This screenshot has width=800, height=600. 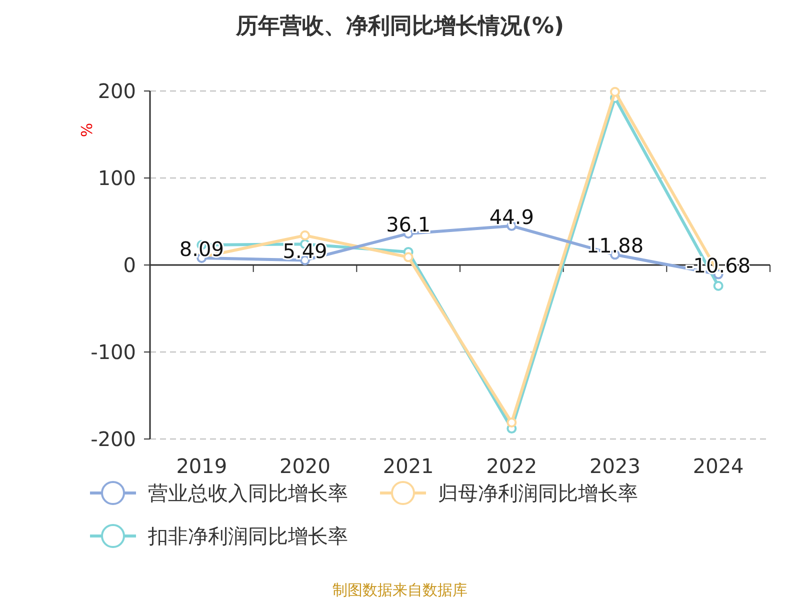 What do you see at coordinates (87, 130) in the screenshot?
I see `y-axis-title: %` at bounding box center [87, 130].